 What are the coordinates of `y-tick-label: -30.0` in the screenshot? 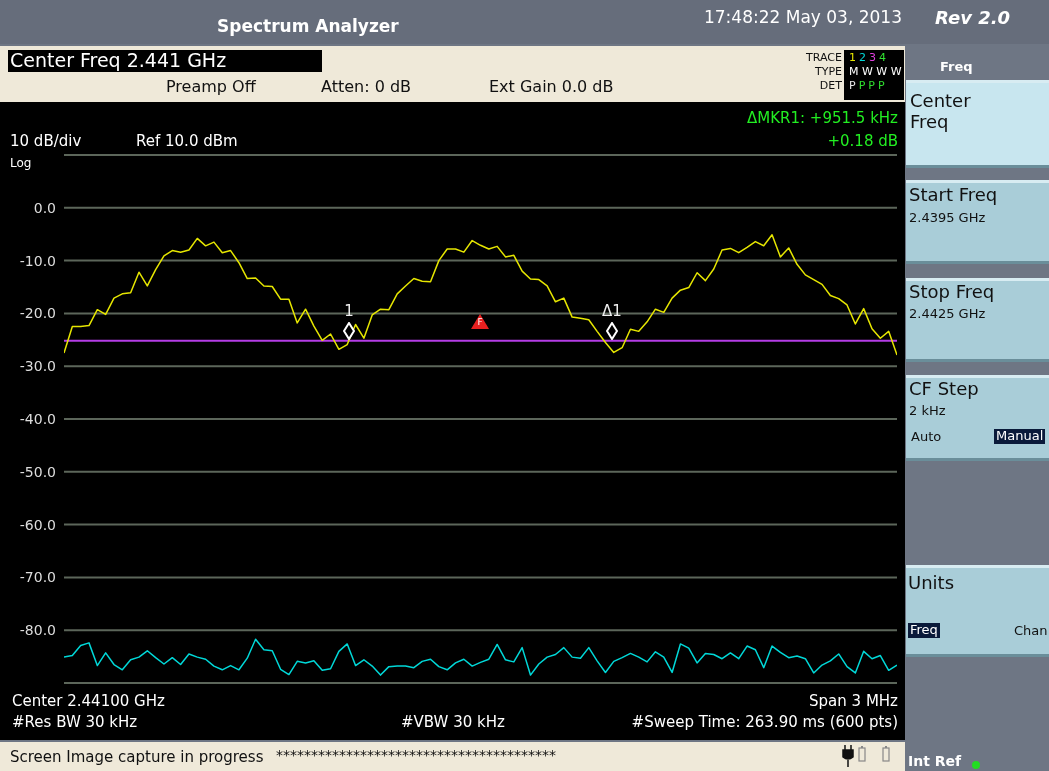 It's located at (37, 366).